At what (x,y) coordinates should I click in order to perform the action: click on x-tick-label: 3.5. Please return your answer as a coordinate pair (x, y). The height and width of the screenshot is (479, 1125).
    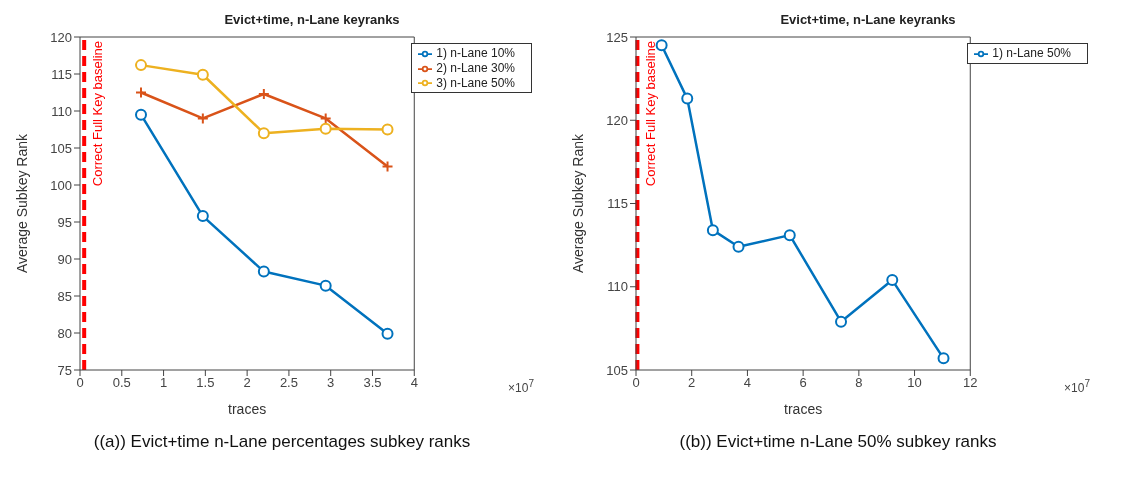
    Looking at the image, I should click on (372, 383).